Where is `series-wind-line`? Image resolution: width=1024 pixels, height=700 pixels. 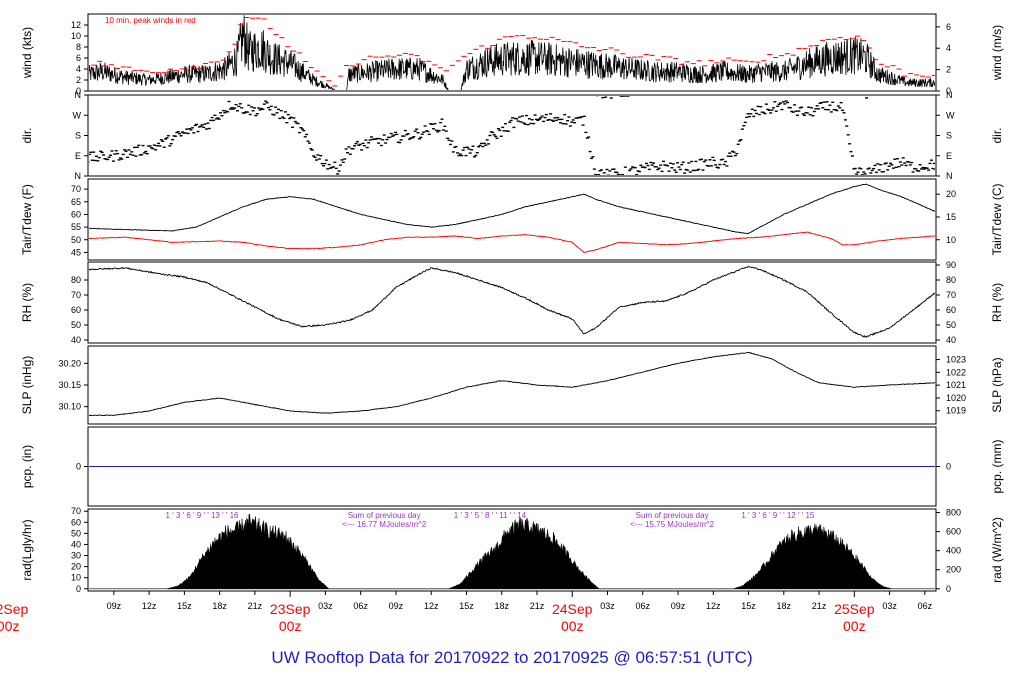
series-wind-line is located at coordinates (512, 52).